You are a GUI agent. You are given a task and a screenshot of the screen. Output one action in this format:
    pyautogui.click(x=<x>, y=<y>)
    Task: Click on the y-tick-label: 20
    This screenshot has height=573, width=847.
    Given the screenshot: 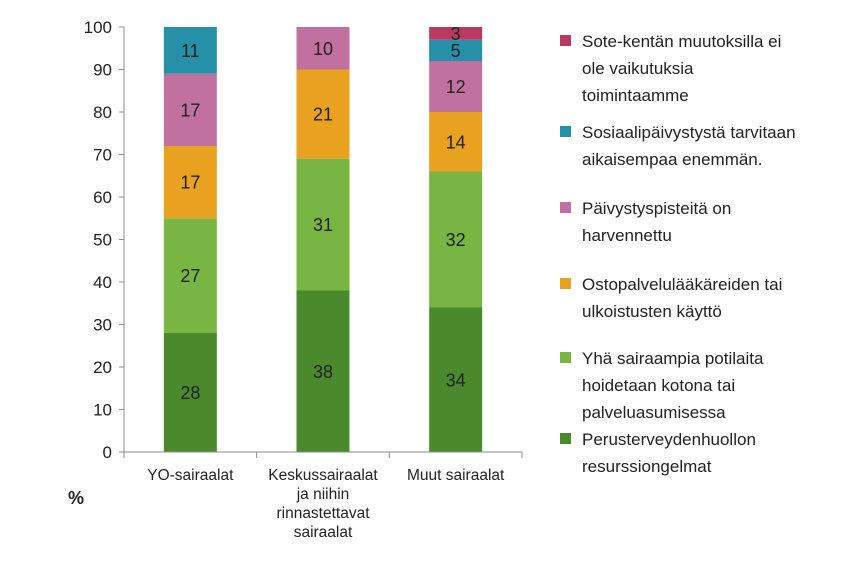 What is the action you would take?
    pyautogui.click(x=102, y=367)
    